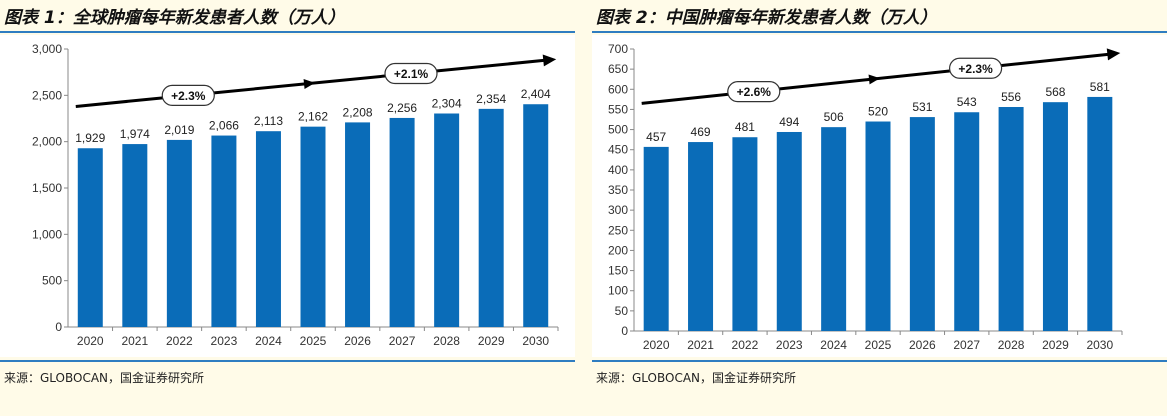  Describe the element at coordinates (618, 170) in the screenshot. I see `y-tick-label: 400` at that location.